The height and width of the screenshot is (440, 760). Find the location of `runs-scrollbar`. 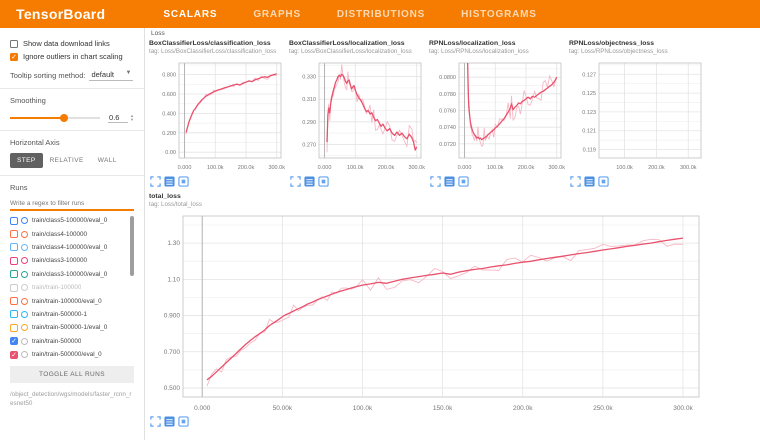

runs-scrollbar is located at coordinates (132, 246).